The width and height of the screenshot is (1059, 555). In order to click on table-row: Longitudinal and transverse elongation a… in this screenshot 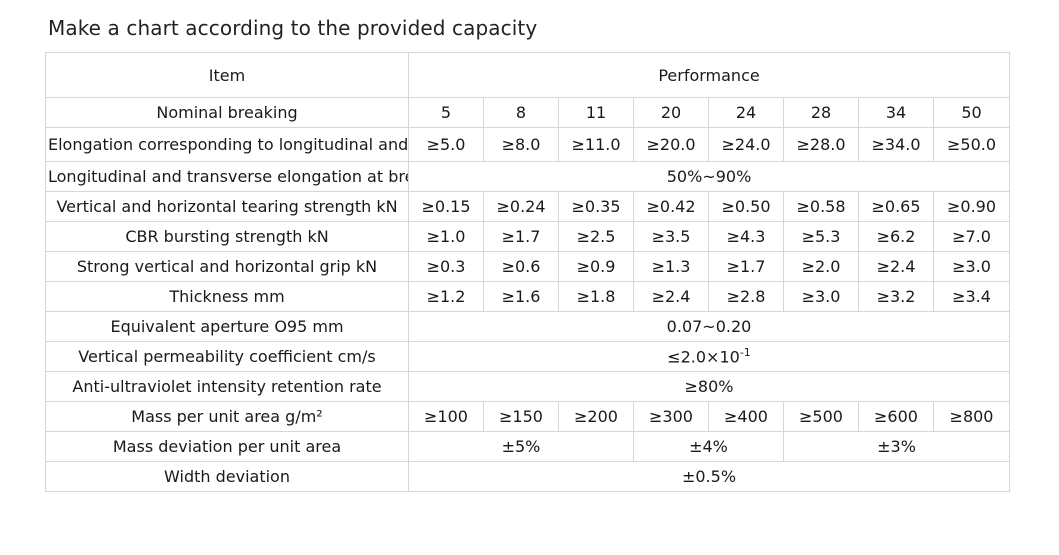, I will do `click(528, 176)`.